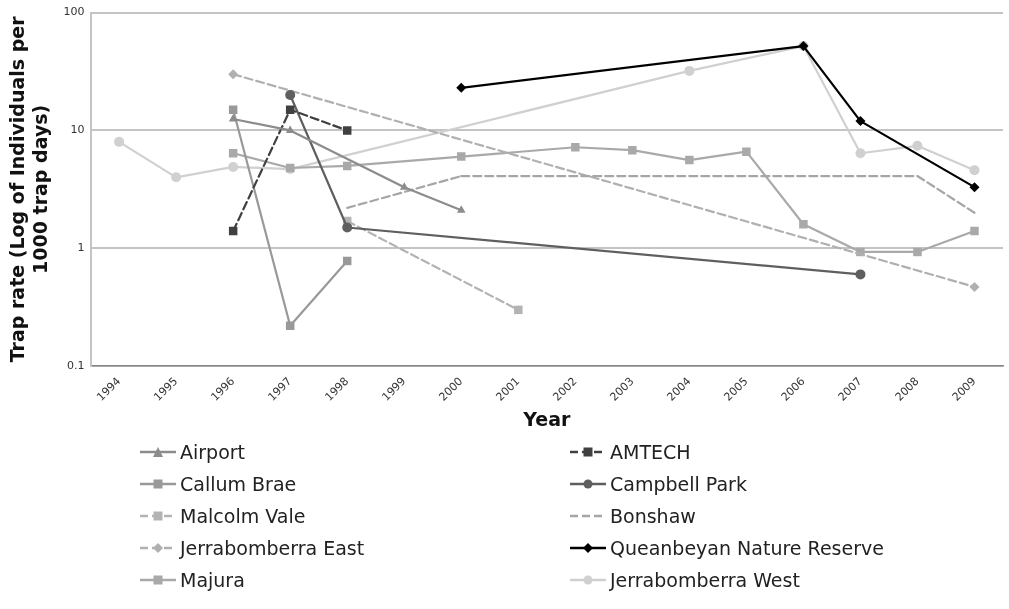 Image resolution: width=1009 pixels, height=609 pixels. Describe the element at coordinates (76, 365) in the screenshot. I see `y-tick-label: 0.1` at that location.